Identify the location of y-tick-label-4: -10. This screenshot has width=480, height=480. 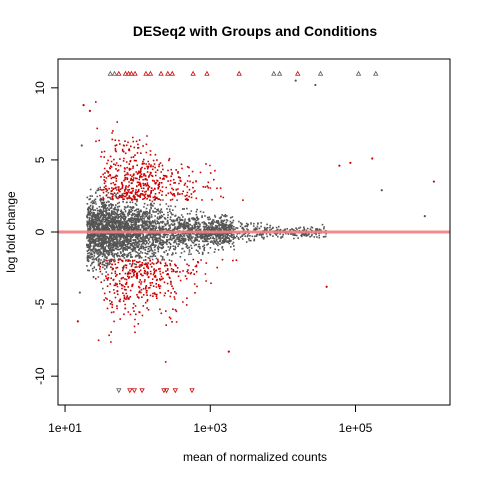
(40, 376).